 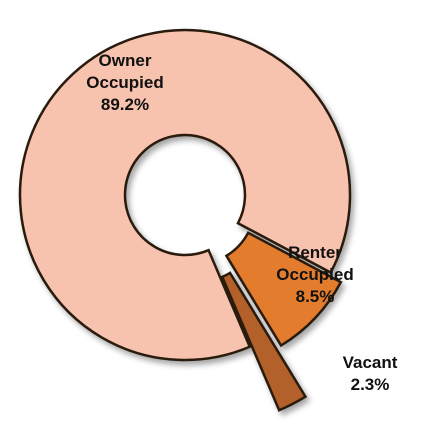 I want to click on value-label: 89.2%, so click(x=125, y=104).